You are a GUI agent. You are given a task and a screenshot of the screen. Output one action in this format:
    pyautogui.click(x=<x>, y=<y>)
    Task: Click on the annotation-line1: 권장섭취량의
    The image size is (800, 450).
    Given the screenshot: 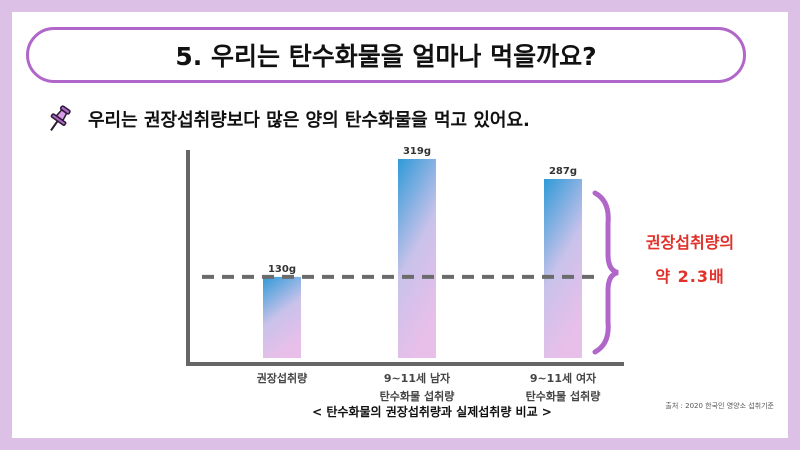 What is the action you would take?
    pyautogui.click(x=690, y=242)
    